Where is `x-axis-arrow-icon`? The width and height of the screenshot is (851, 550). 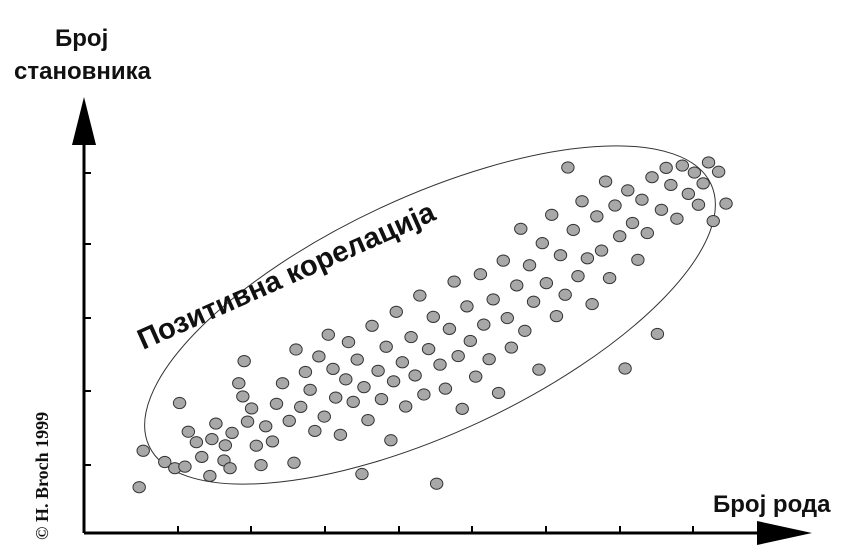 x-axis-arrow-icon is located at coordinates (784, 533).